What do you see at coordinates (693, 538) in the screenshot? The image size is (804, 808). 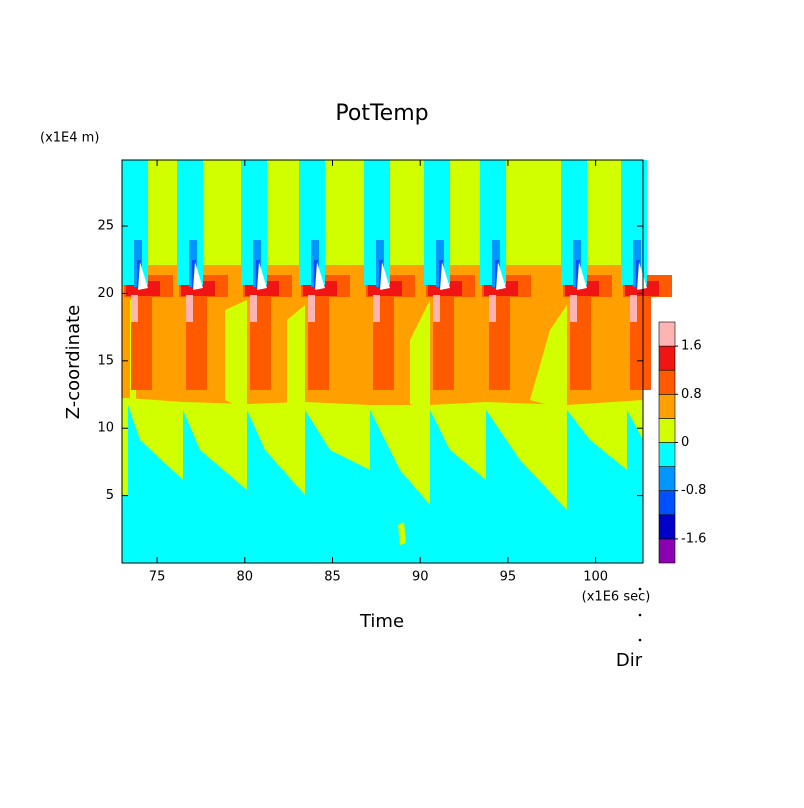 I see `colorbar-tick-label: -1.6` at bounding box center [693, 538].